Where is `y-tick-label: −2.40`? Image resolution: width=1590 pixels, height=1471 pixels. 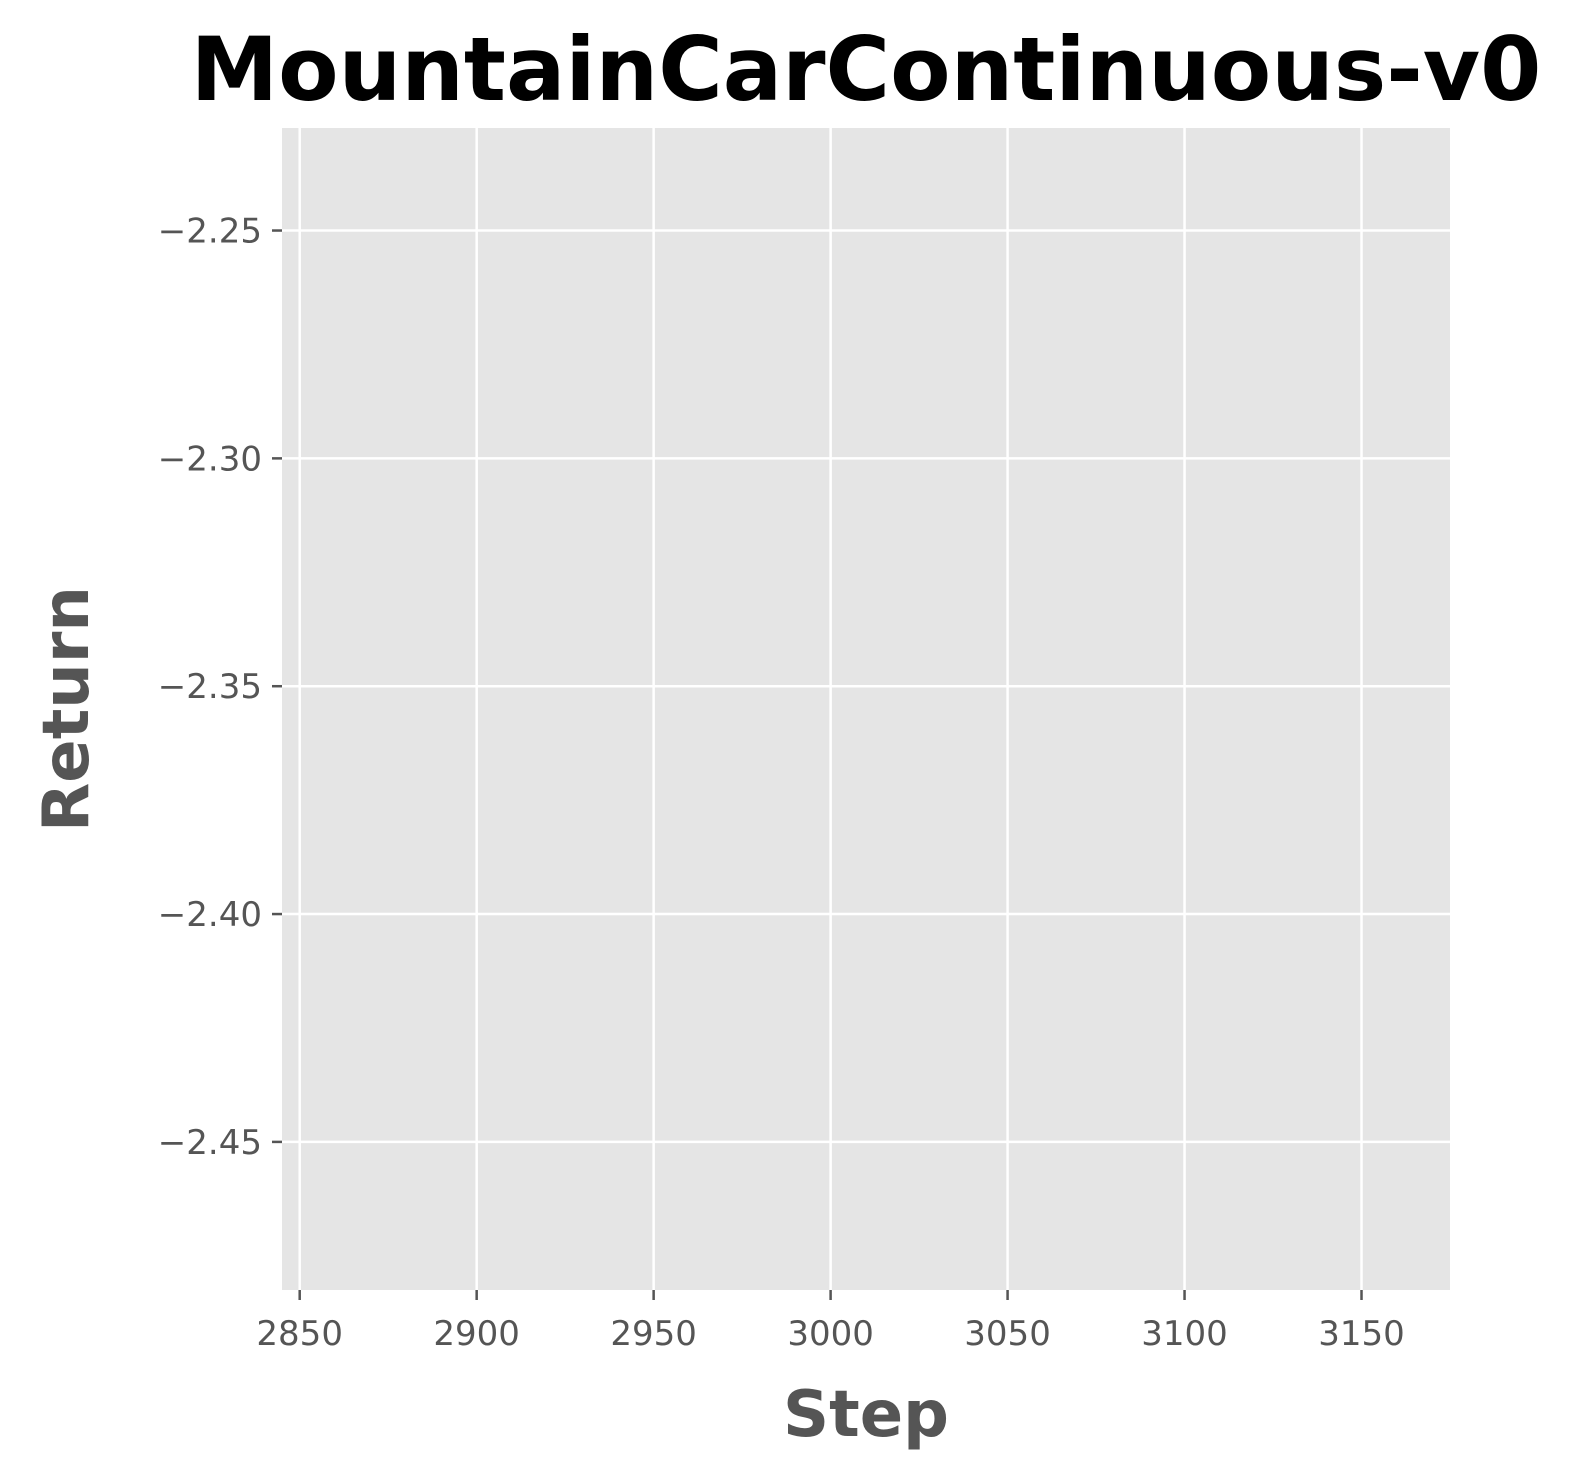 y-tick-label: −2.40 is located at coordinates (210, 915).